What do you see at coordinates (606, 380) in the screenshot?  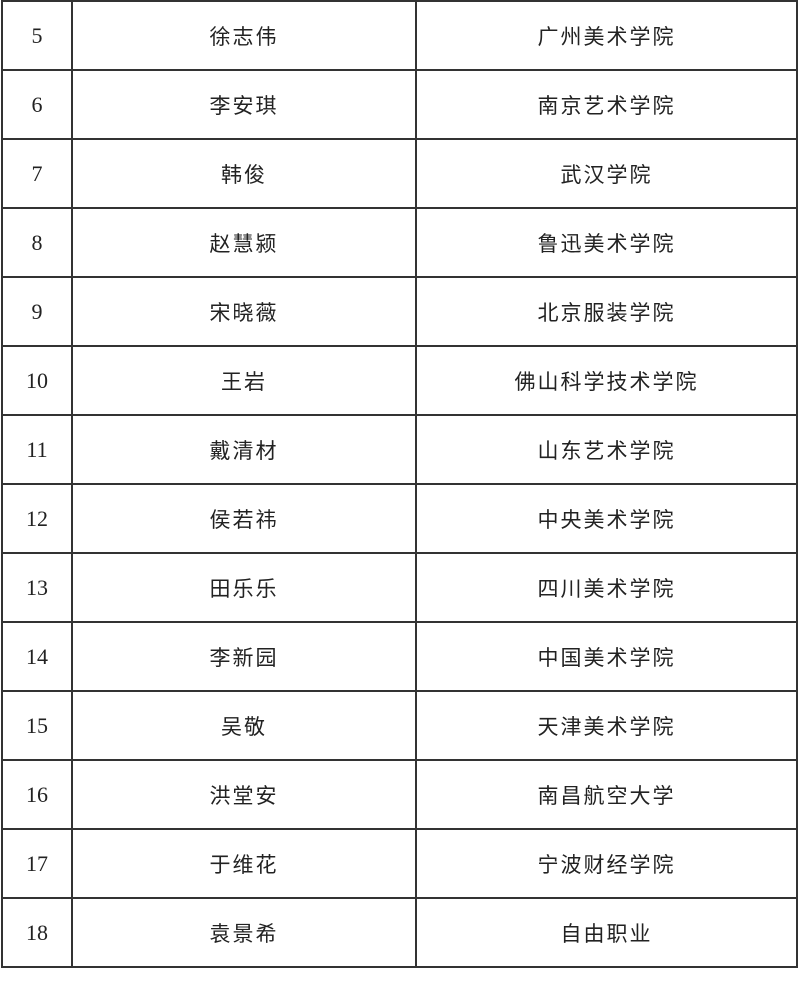 I see `organization-cell: 佛山科学技术学院` at bounding box center [606, 380].